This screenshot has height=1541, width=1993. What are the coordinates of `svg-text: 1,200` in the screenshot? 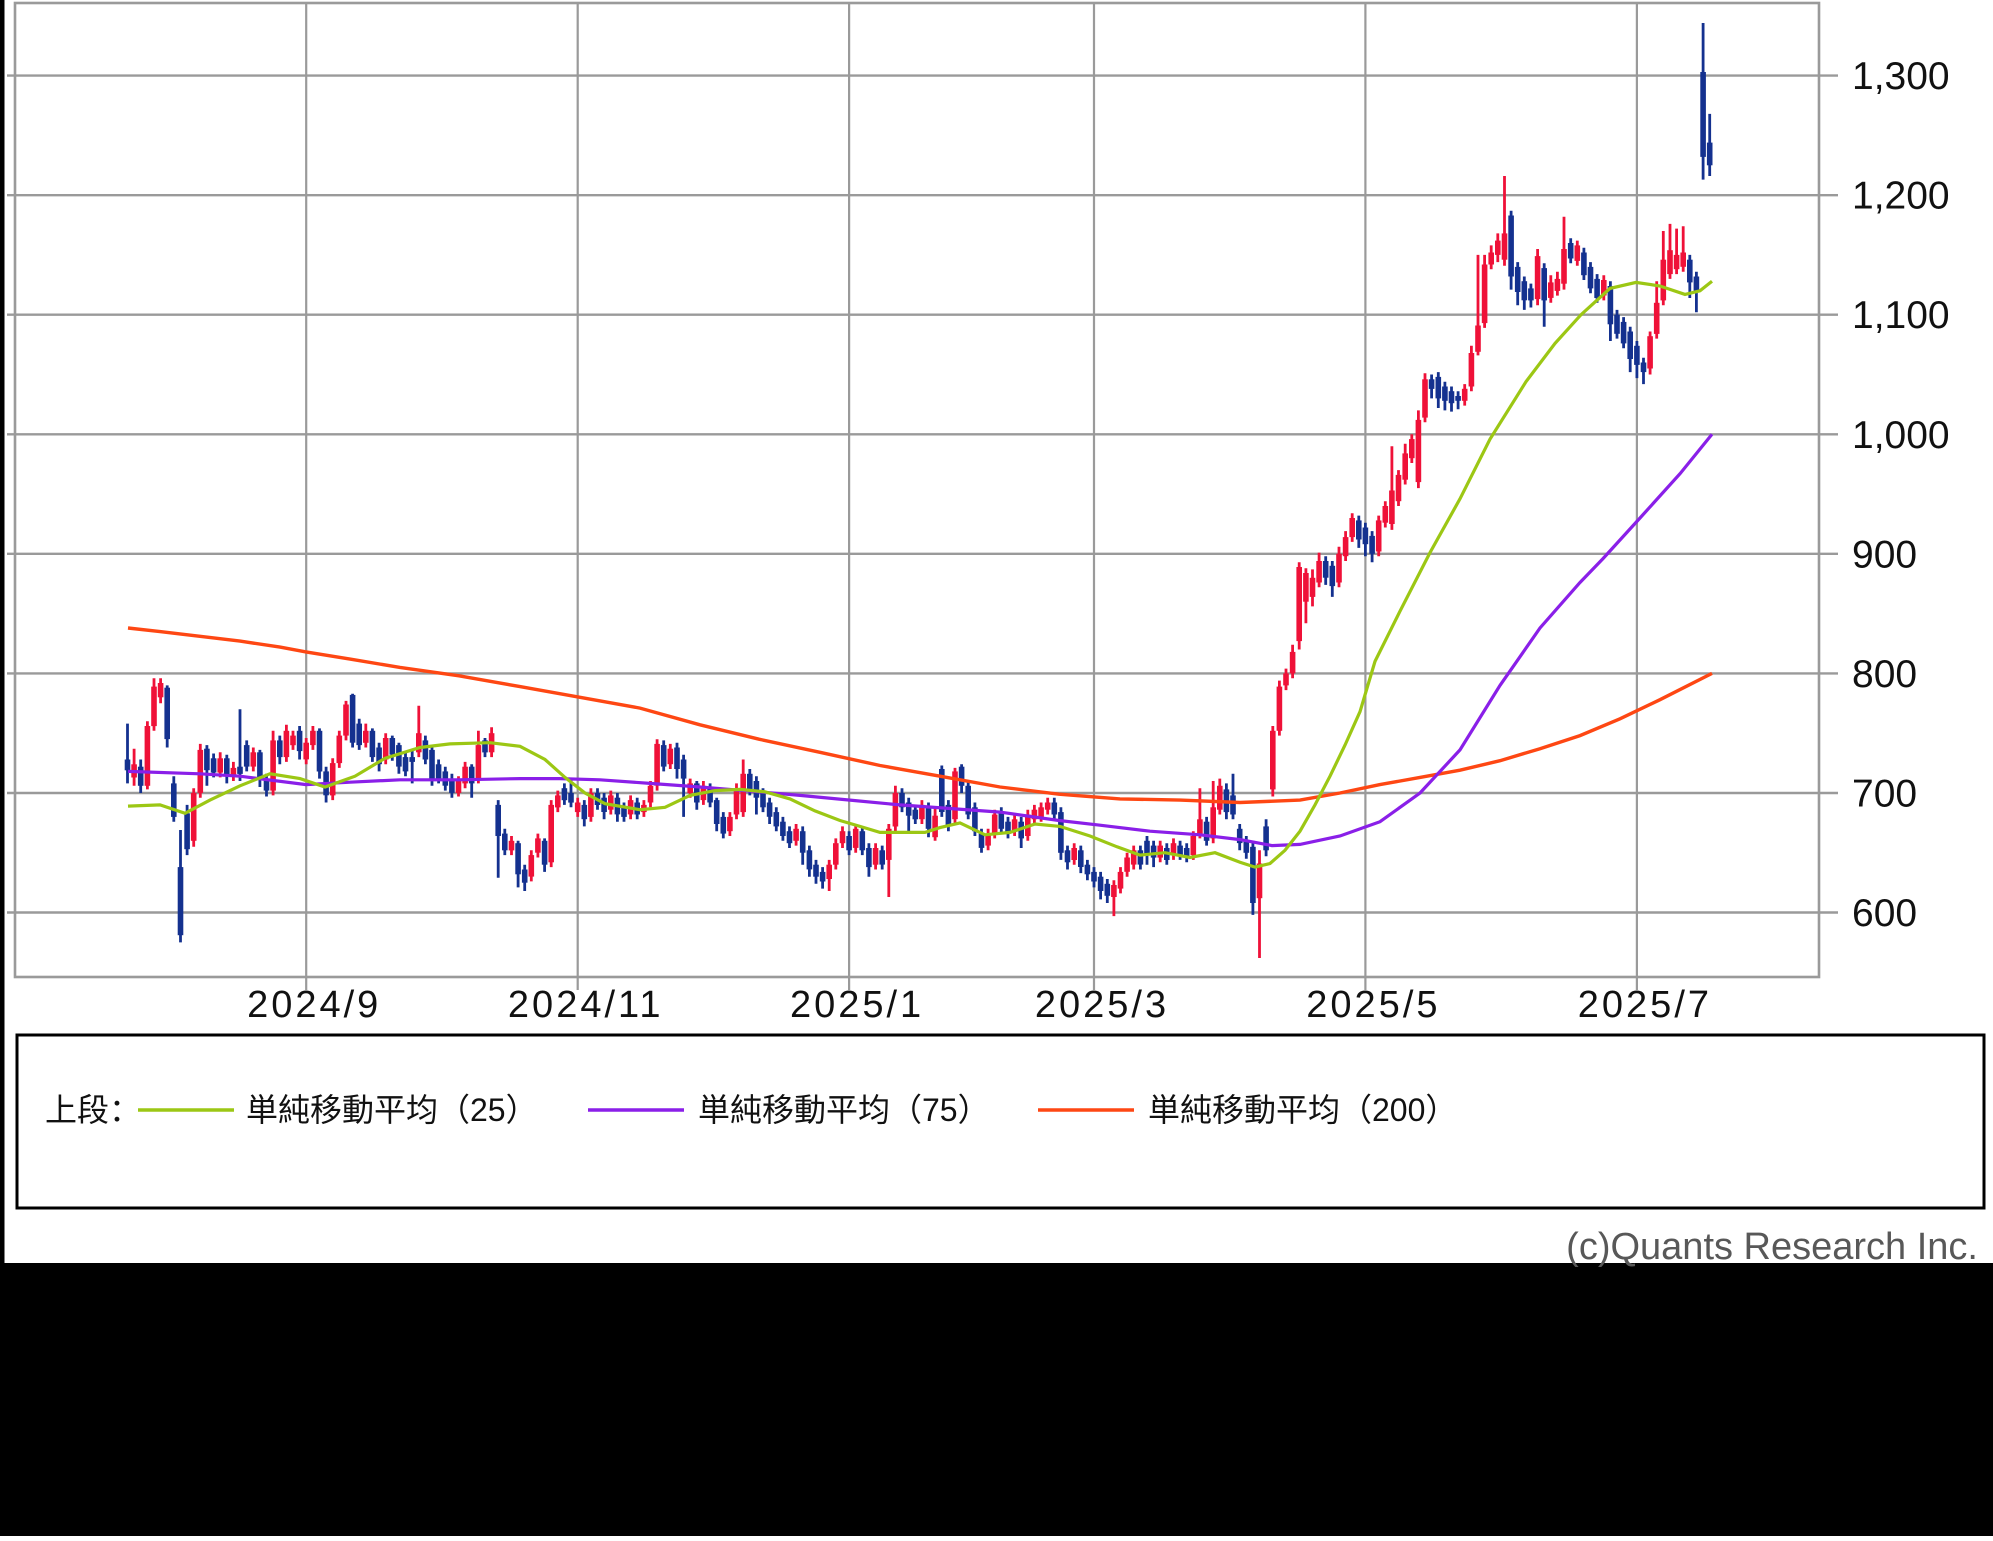 It's located at (1901, 196).